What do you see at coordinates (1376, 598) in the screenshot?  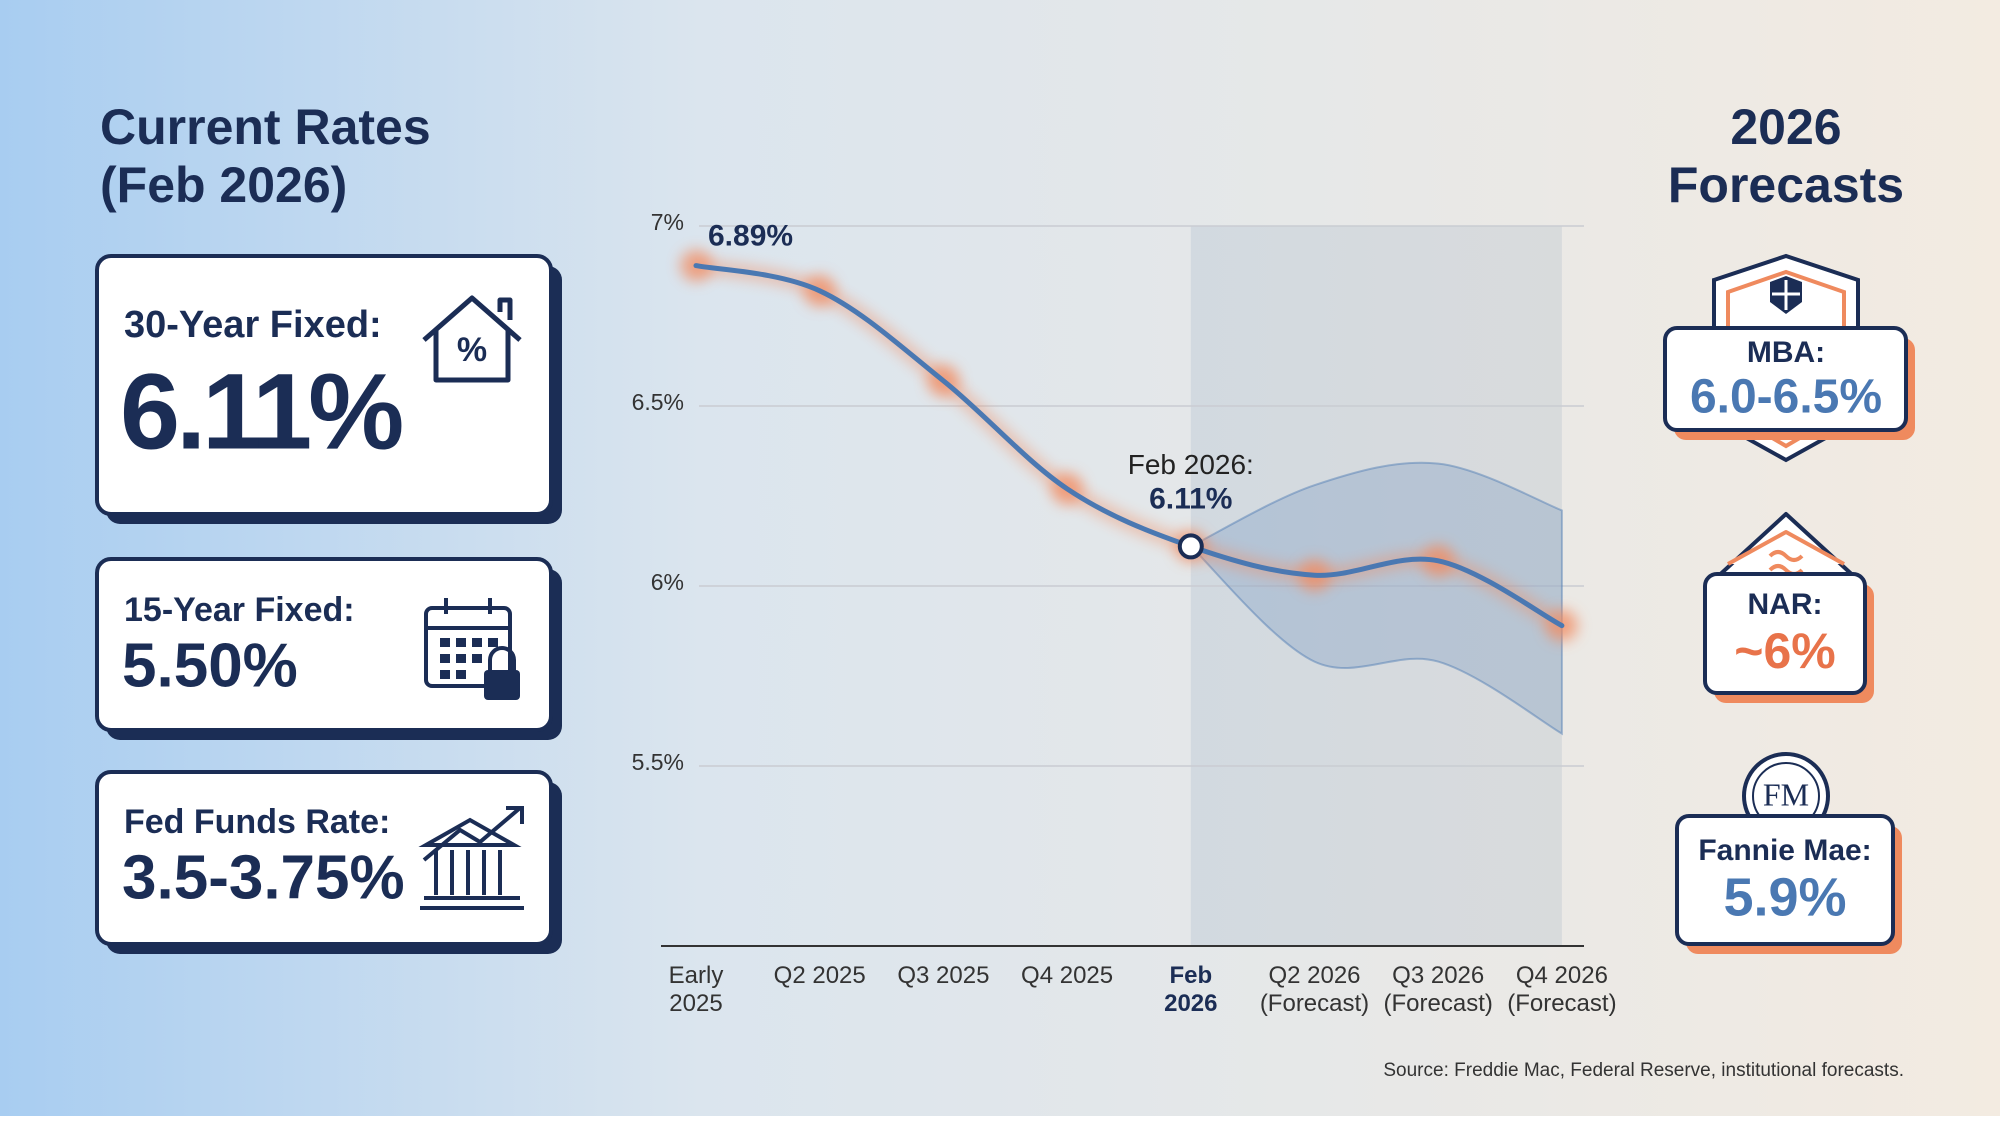 I see `forecast-band` at bounding box center [1376, 598].